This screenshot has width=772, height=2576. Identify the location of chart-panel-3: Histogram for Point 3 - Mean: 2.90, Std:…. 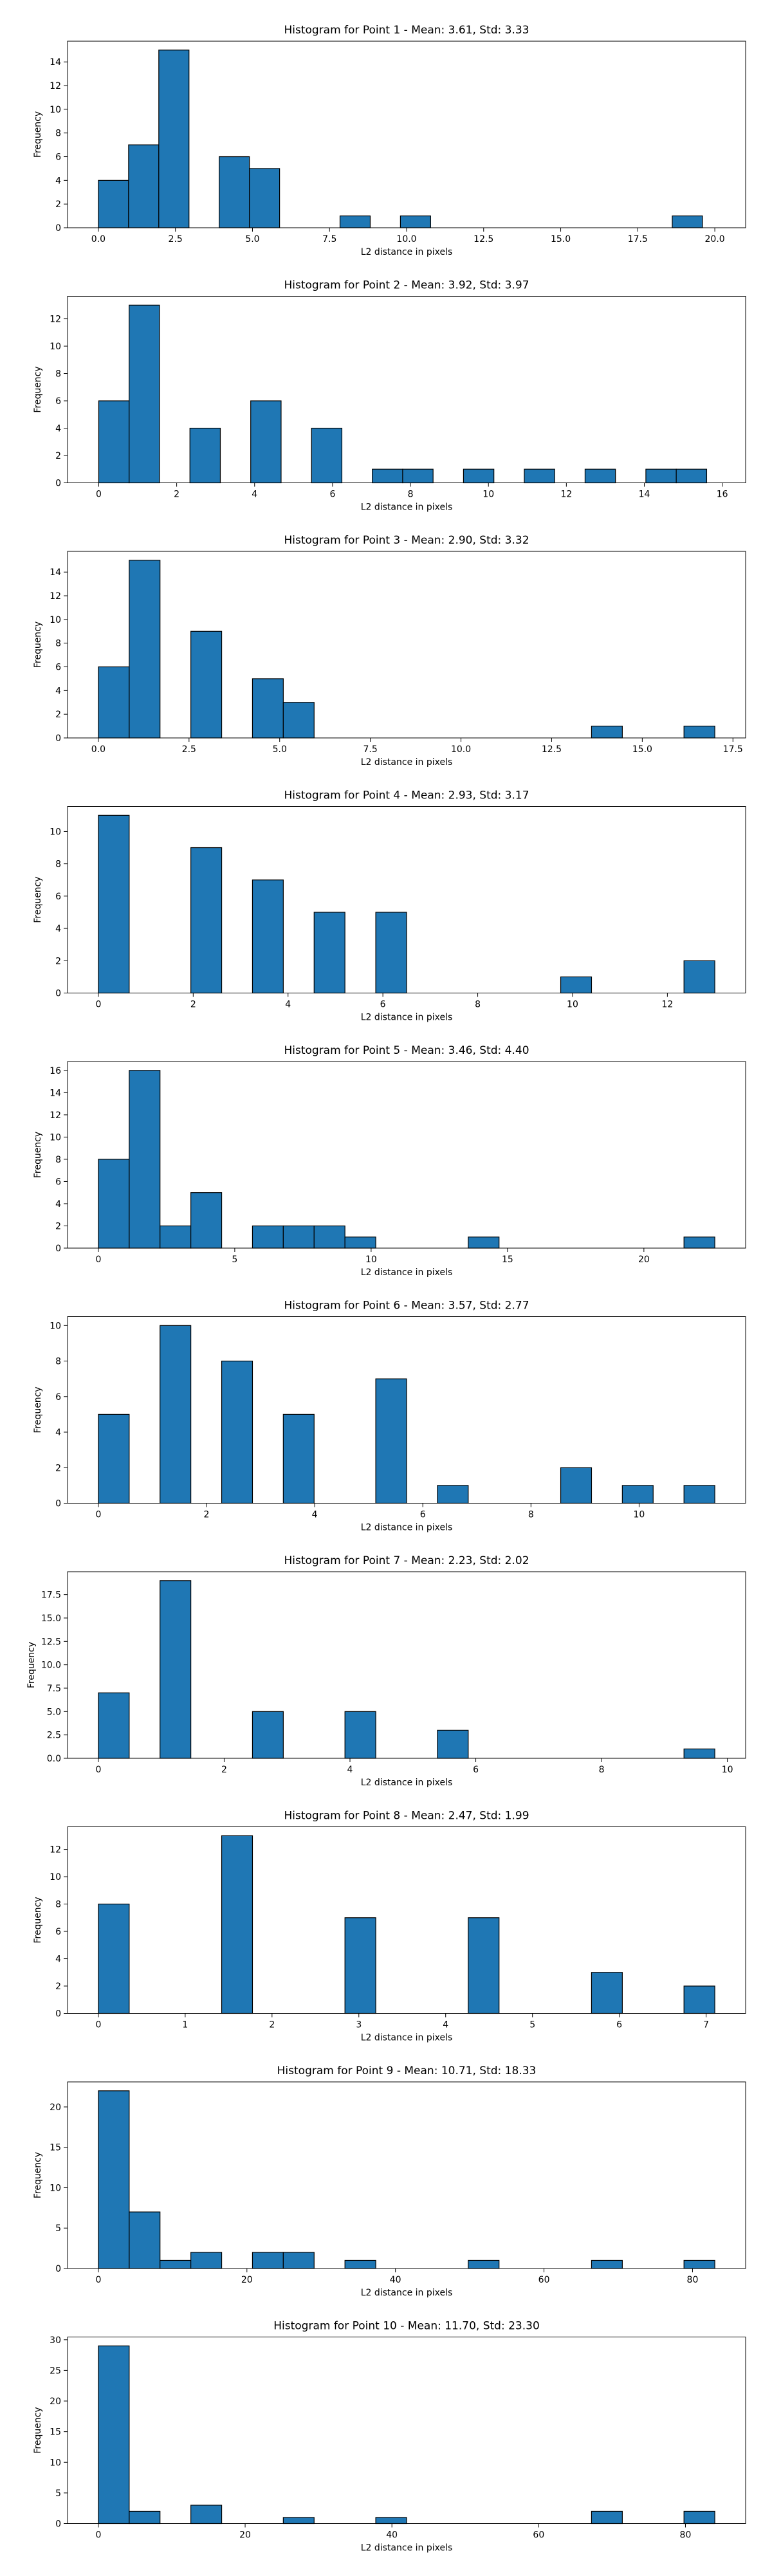
(389, 651).